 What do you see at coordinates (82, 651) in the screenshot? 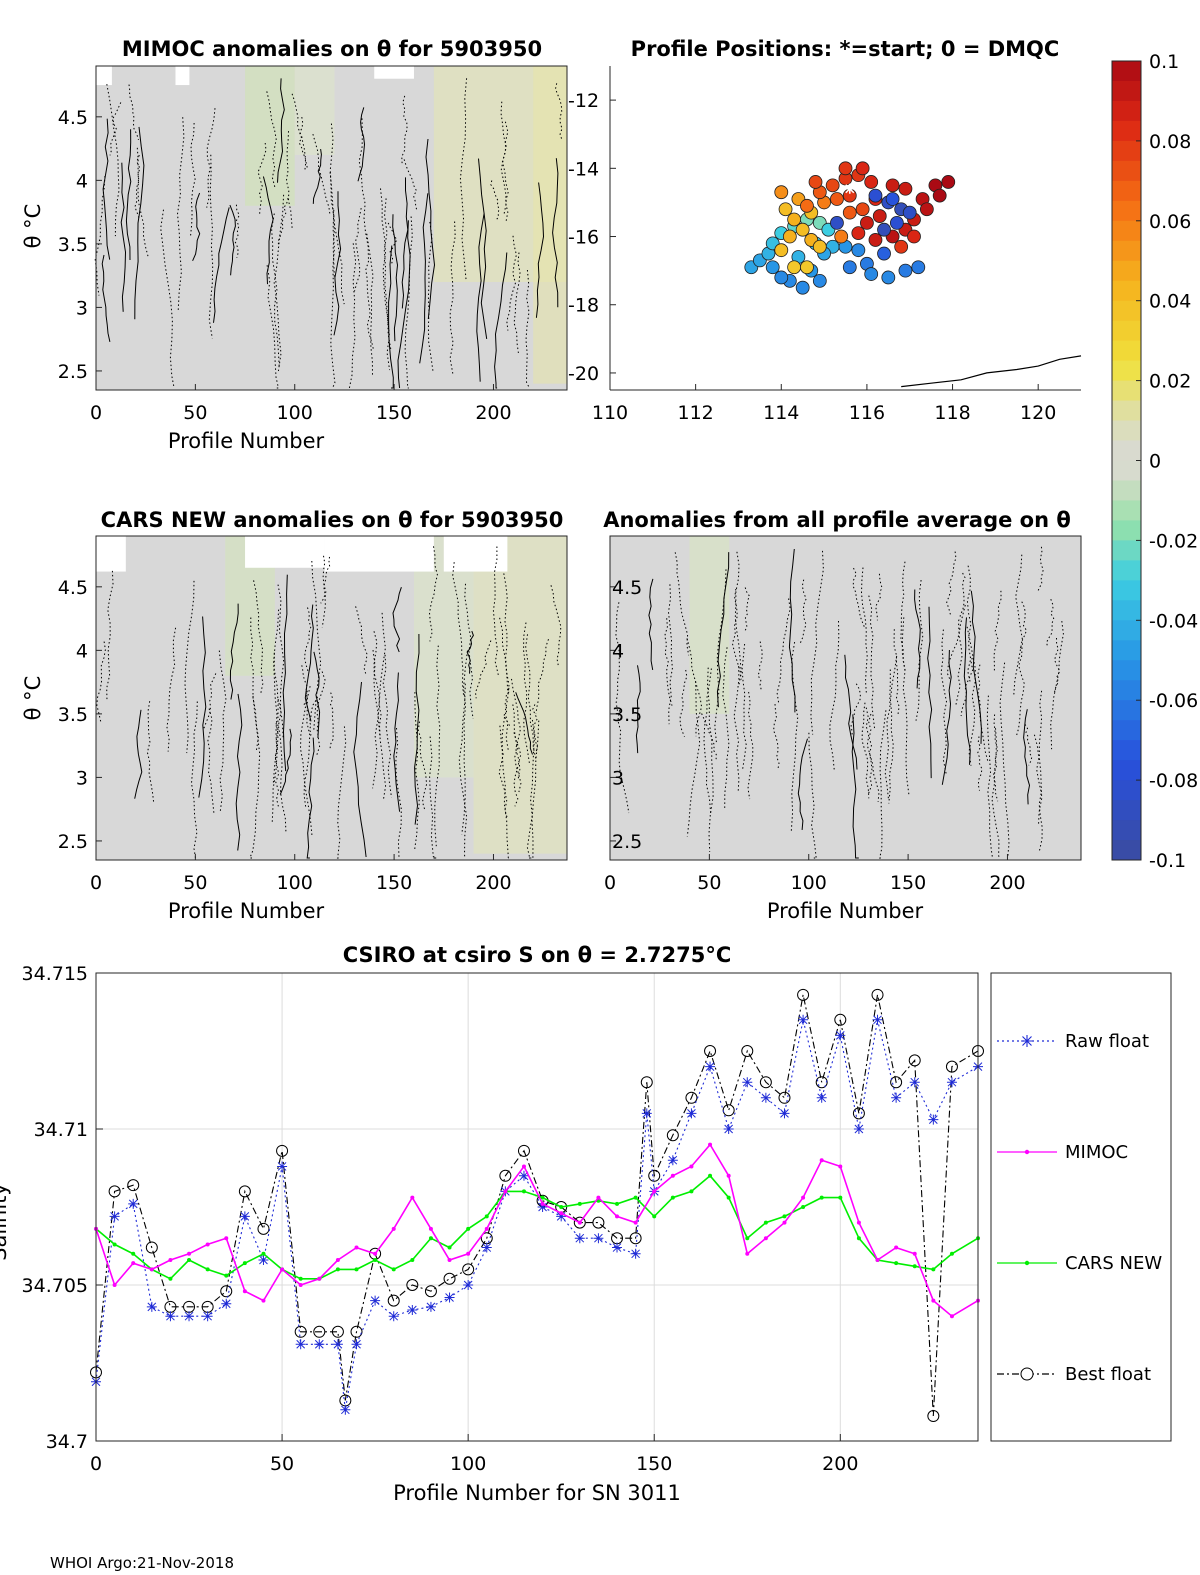
I see `y-tick-label: 4` at bounding box center [82, 651].